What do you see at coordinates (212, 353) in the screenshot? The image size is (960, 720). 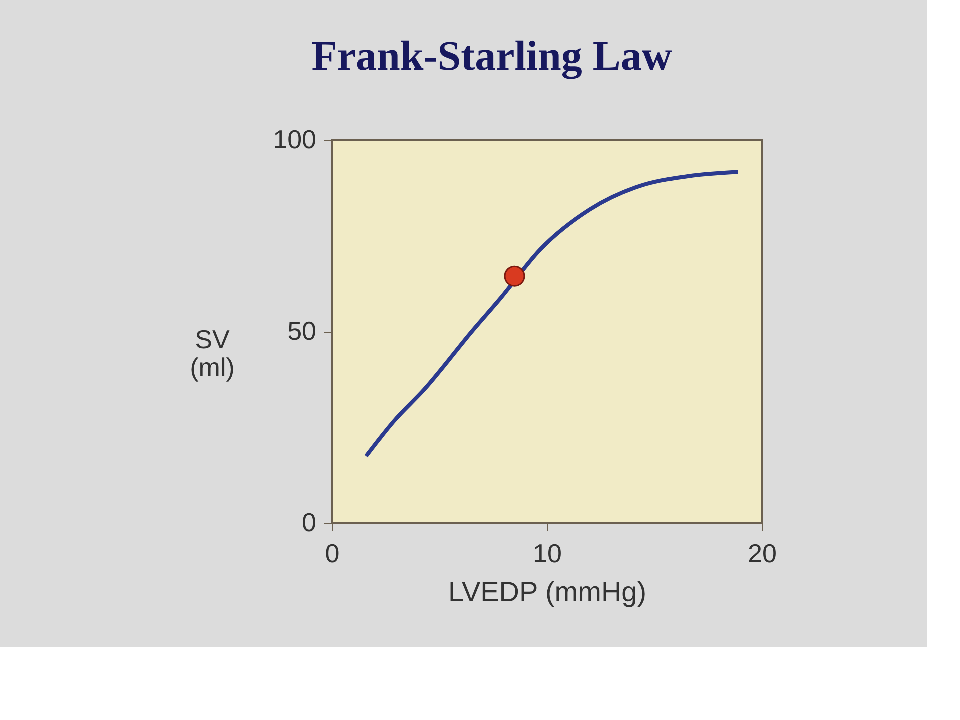 I see `y-axis-title: SV (ml)` at bounding box center [212, 353].